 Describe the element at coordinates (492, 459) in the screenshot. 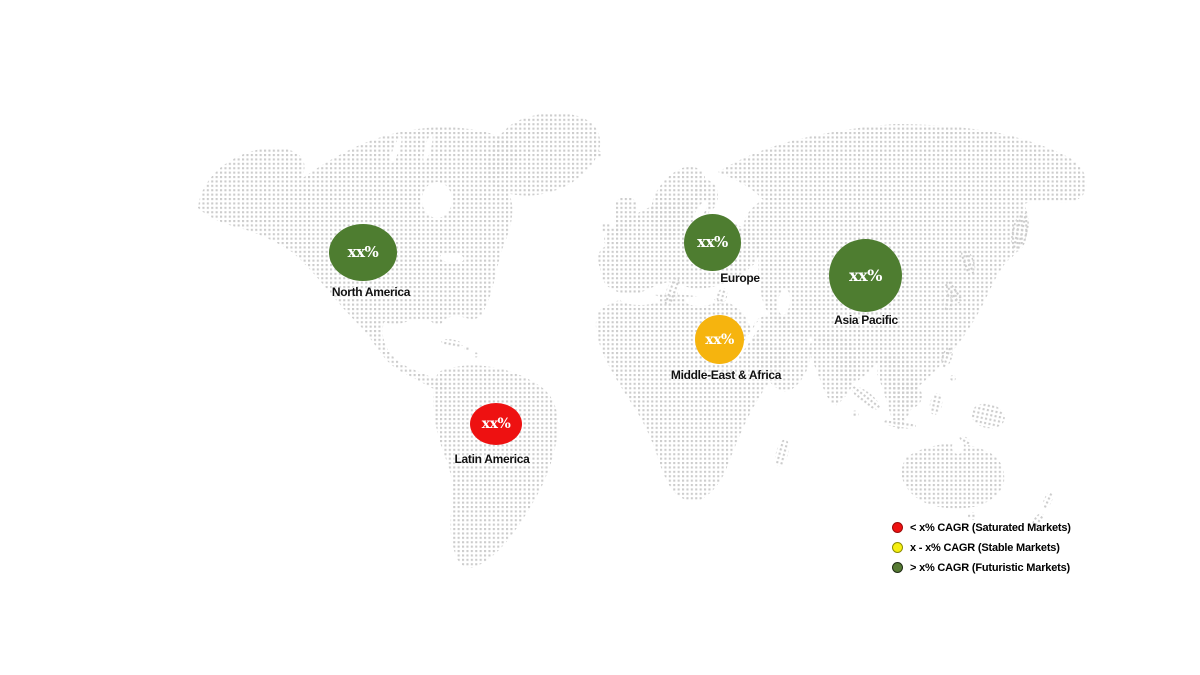

I see `region-label-latin-america: Latin America` at that location.